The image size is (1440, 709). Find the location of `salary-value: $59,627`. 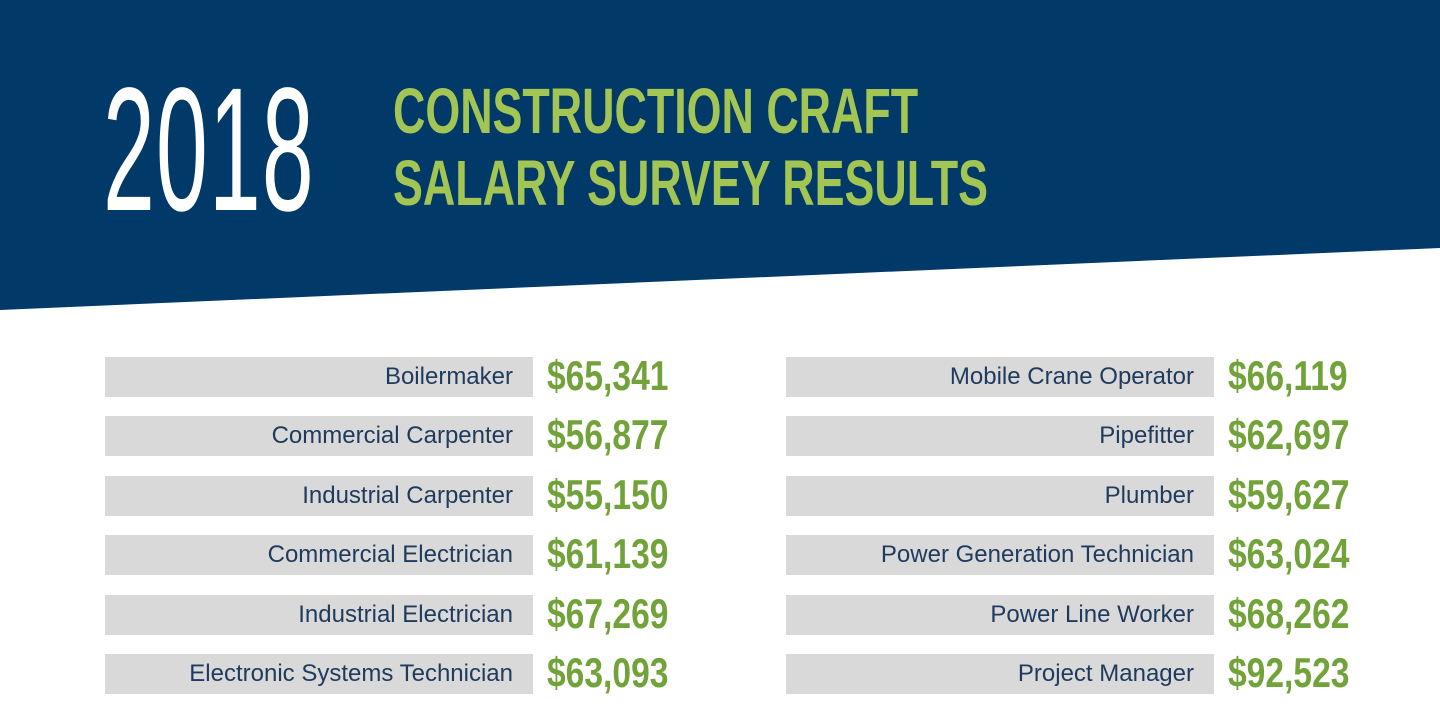

salary-value: $59,627 is located at coordinates (1289, 494).